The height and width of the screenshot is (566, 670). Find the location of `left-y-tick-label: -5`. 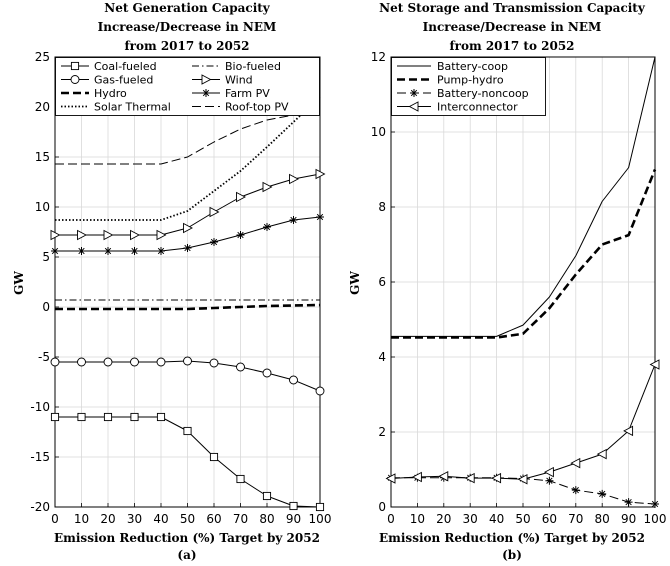

left-y-tick-label: -5 is located at coordinates (44, 357).